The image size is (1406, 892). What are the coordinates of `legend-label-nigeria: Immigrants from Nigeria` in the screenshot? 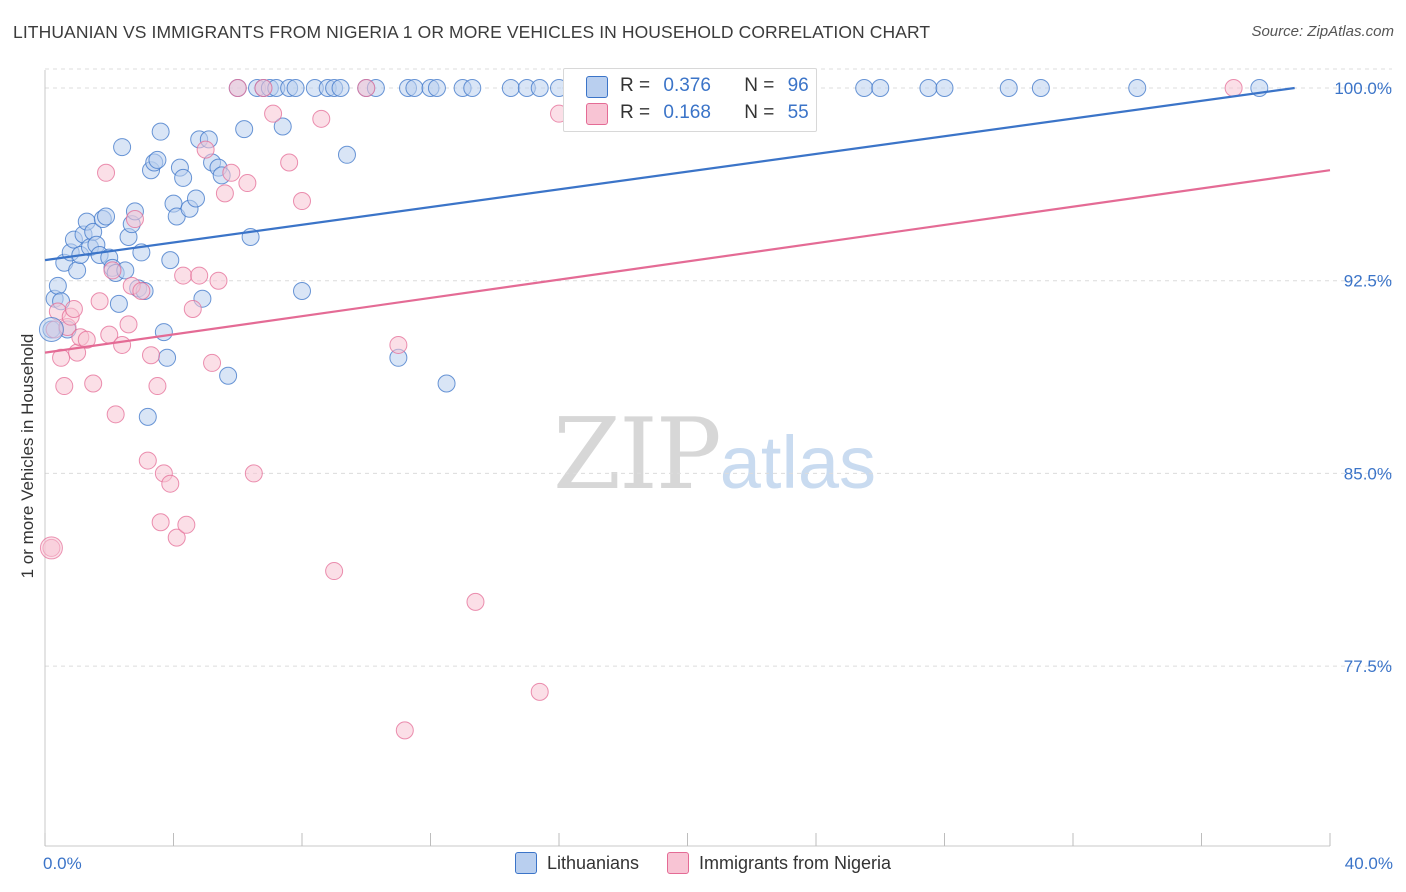 It's located at (795, 862).